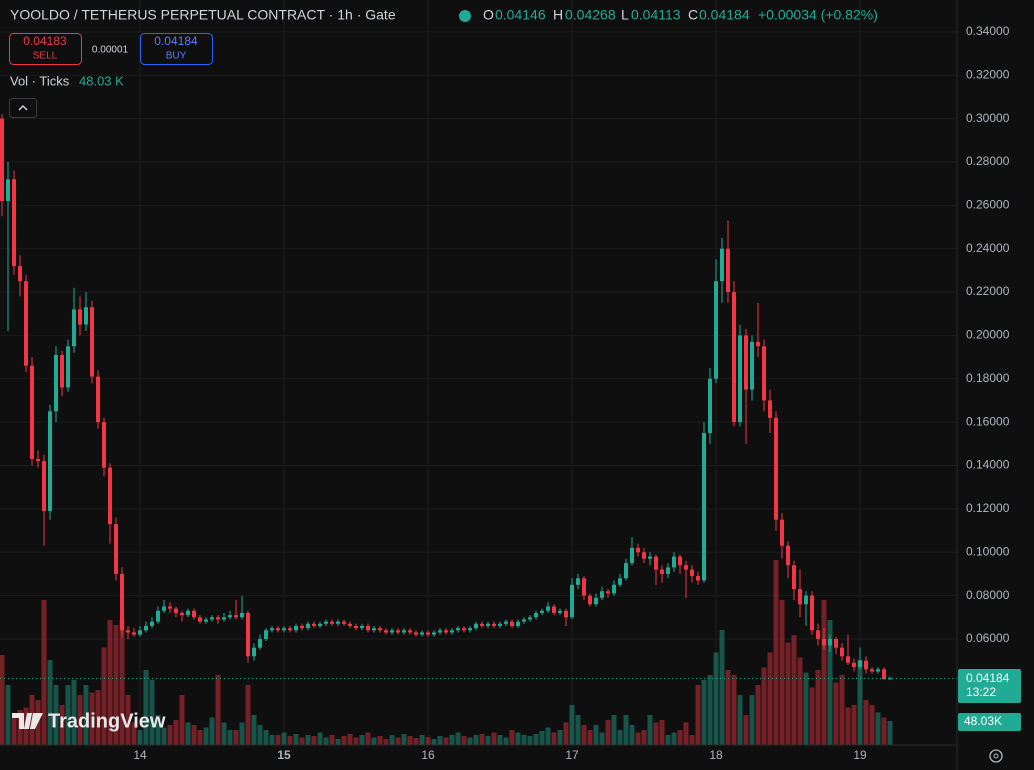 The image size is (1034, 770). What do you see at coordinates (45, 56) in the screenshot?
I see `sell-label: SELL` at bounding box center [45, 56].